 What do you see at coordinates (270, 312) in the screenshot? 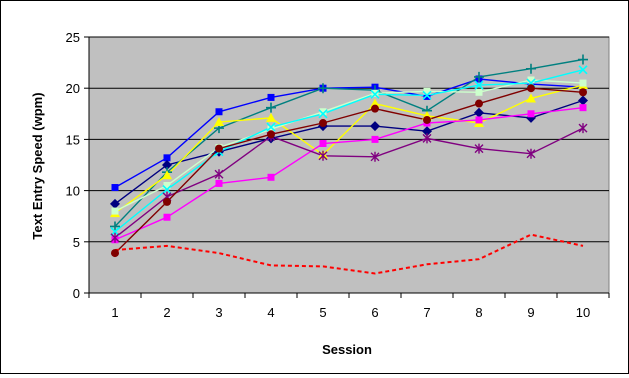
I see `x-tick-label: 4` at bounding box center [270, 312].